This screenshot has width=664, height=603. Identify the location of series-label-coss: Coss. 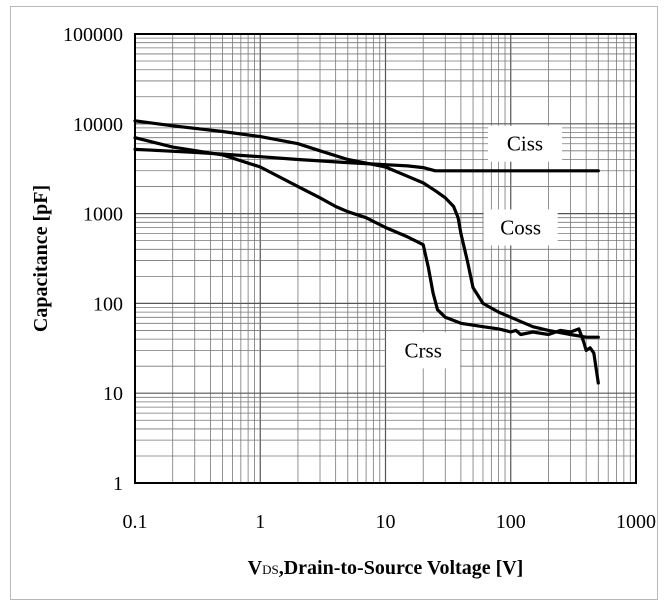
(520, 228).